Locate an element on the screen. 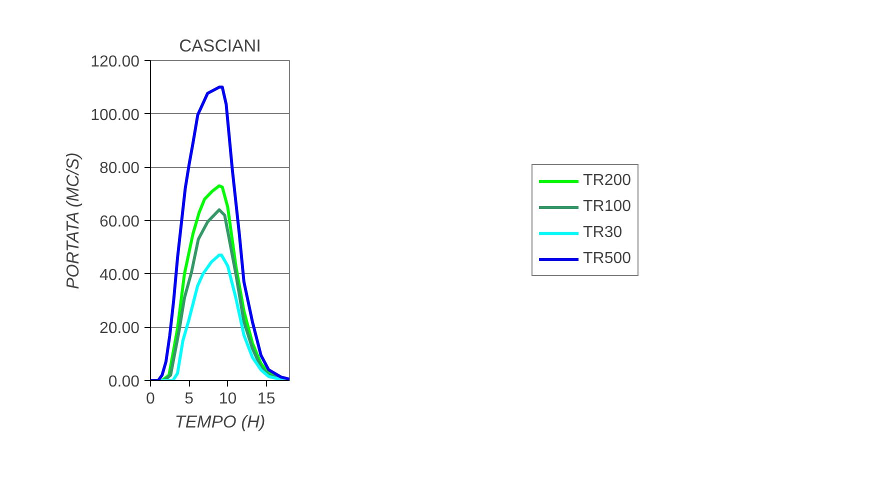 The height and width of the screenshot is (486, 886). y-tick-label: 120.00 is located at coordinates (115, 62).